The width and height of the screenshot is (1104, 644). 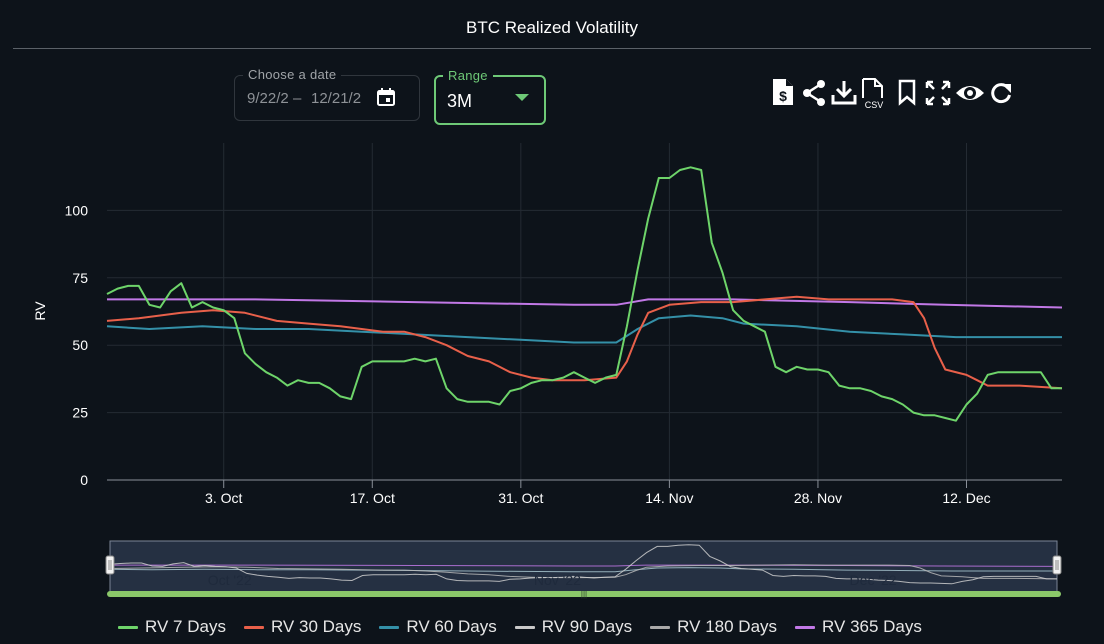 What do you see at coordinates (316, 626) in the screenshot?
I see `legend-label: RV 30 Days` at bounding box center [316, 626].